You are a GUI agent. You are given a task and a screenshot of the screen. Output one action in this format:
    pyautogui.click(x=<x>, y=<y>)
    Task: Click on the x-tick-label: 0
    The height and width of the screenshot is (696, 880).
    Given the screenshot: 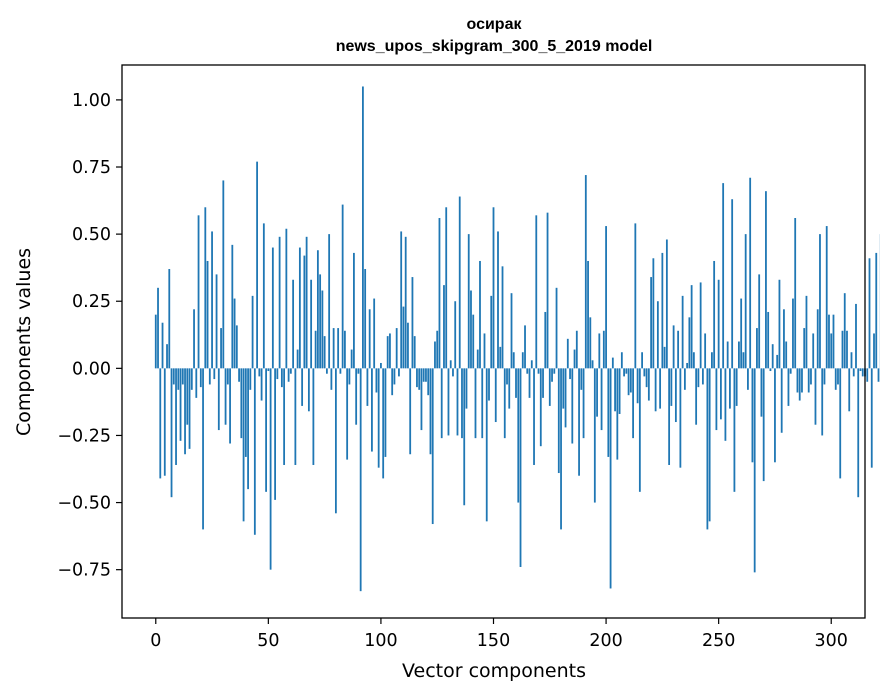 What is the action you would take?
    pyautogui.click(x=155, y=641)
    